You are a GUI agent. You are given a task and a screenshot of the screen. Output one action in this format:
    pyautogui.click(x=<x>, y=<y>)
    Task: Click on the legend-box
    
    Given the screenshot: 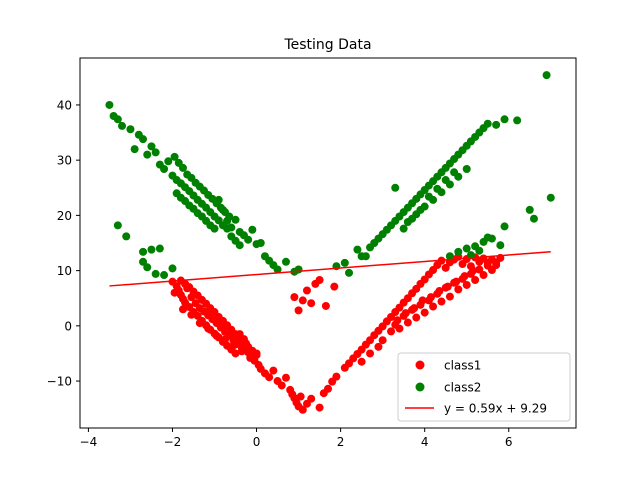 What is the action you would take?
    pyautogui.click(x=484, y=387)
    